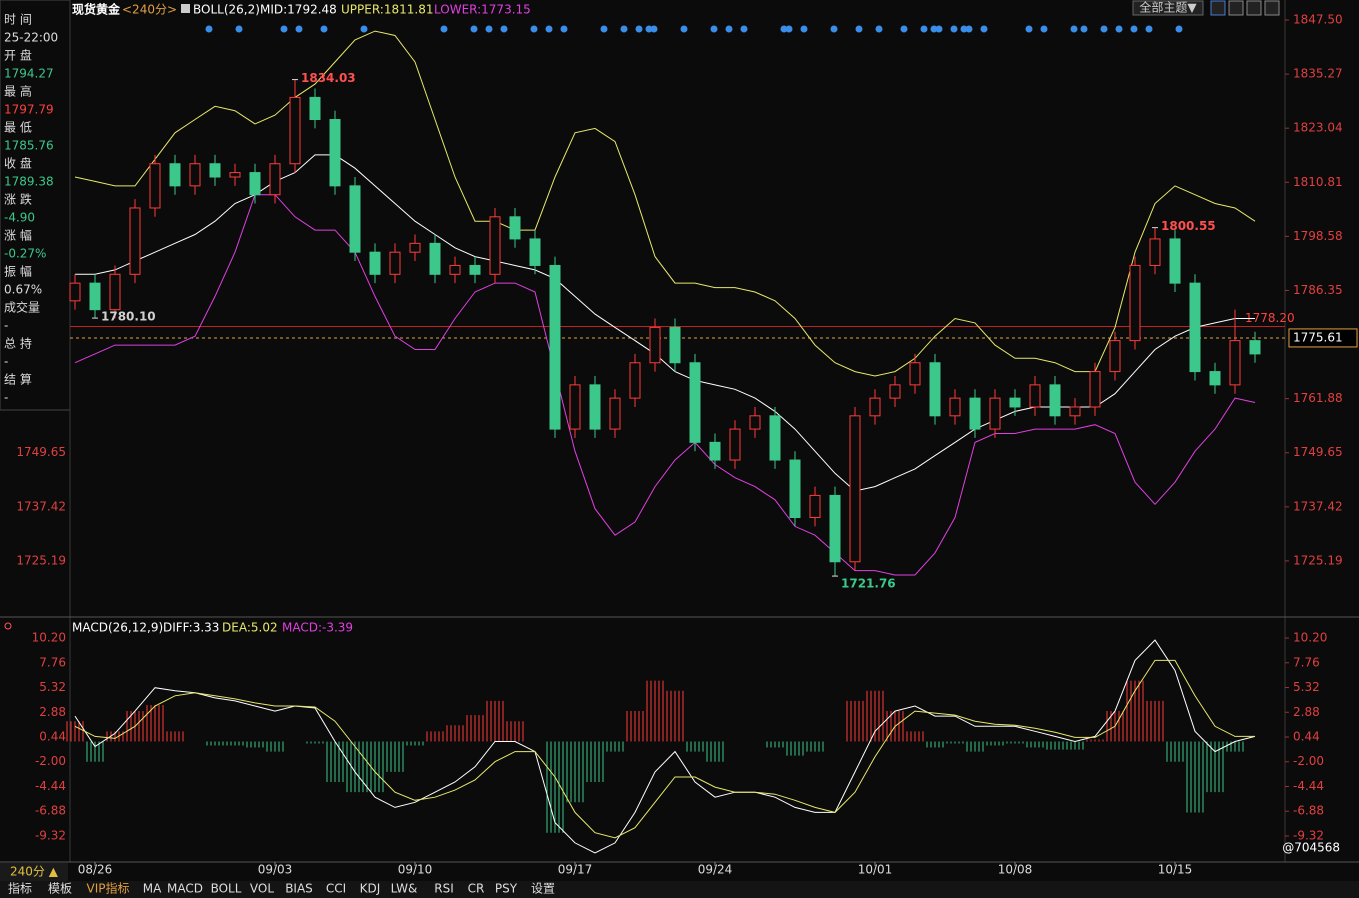 This screenshot has height=898, width=1359. I want to click on annotation: 1800.55, so click(1188, 226).